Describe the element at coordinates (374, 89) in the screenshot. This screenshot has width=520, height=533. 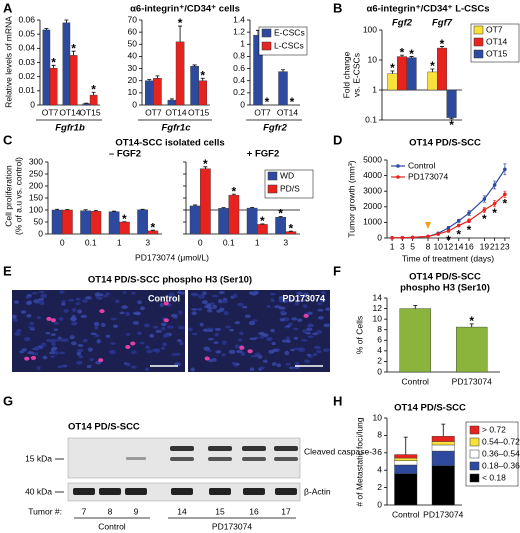
I see `y-tick-label: 1` at that location.